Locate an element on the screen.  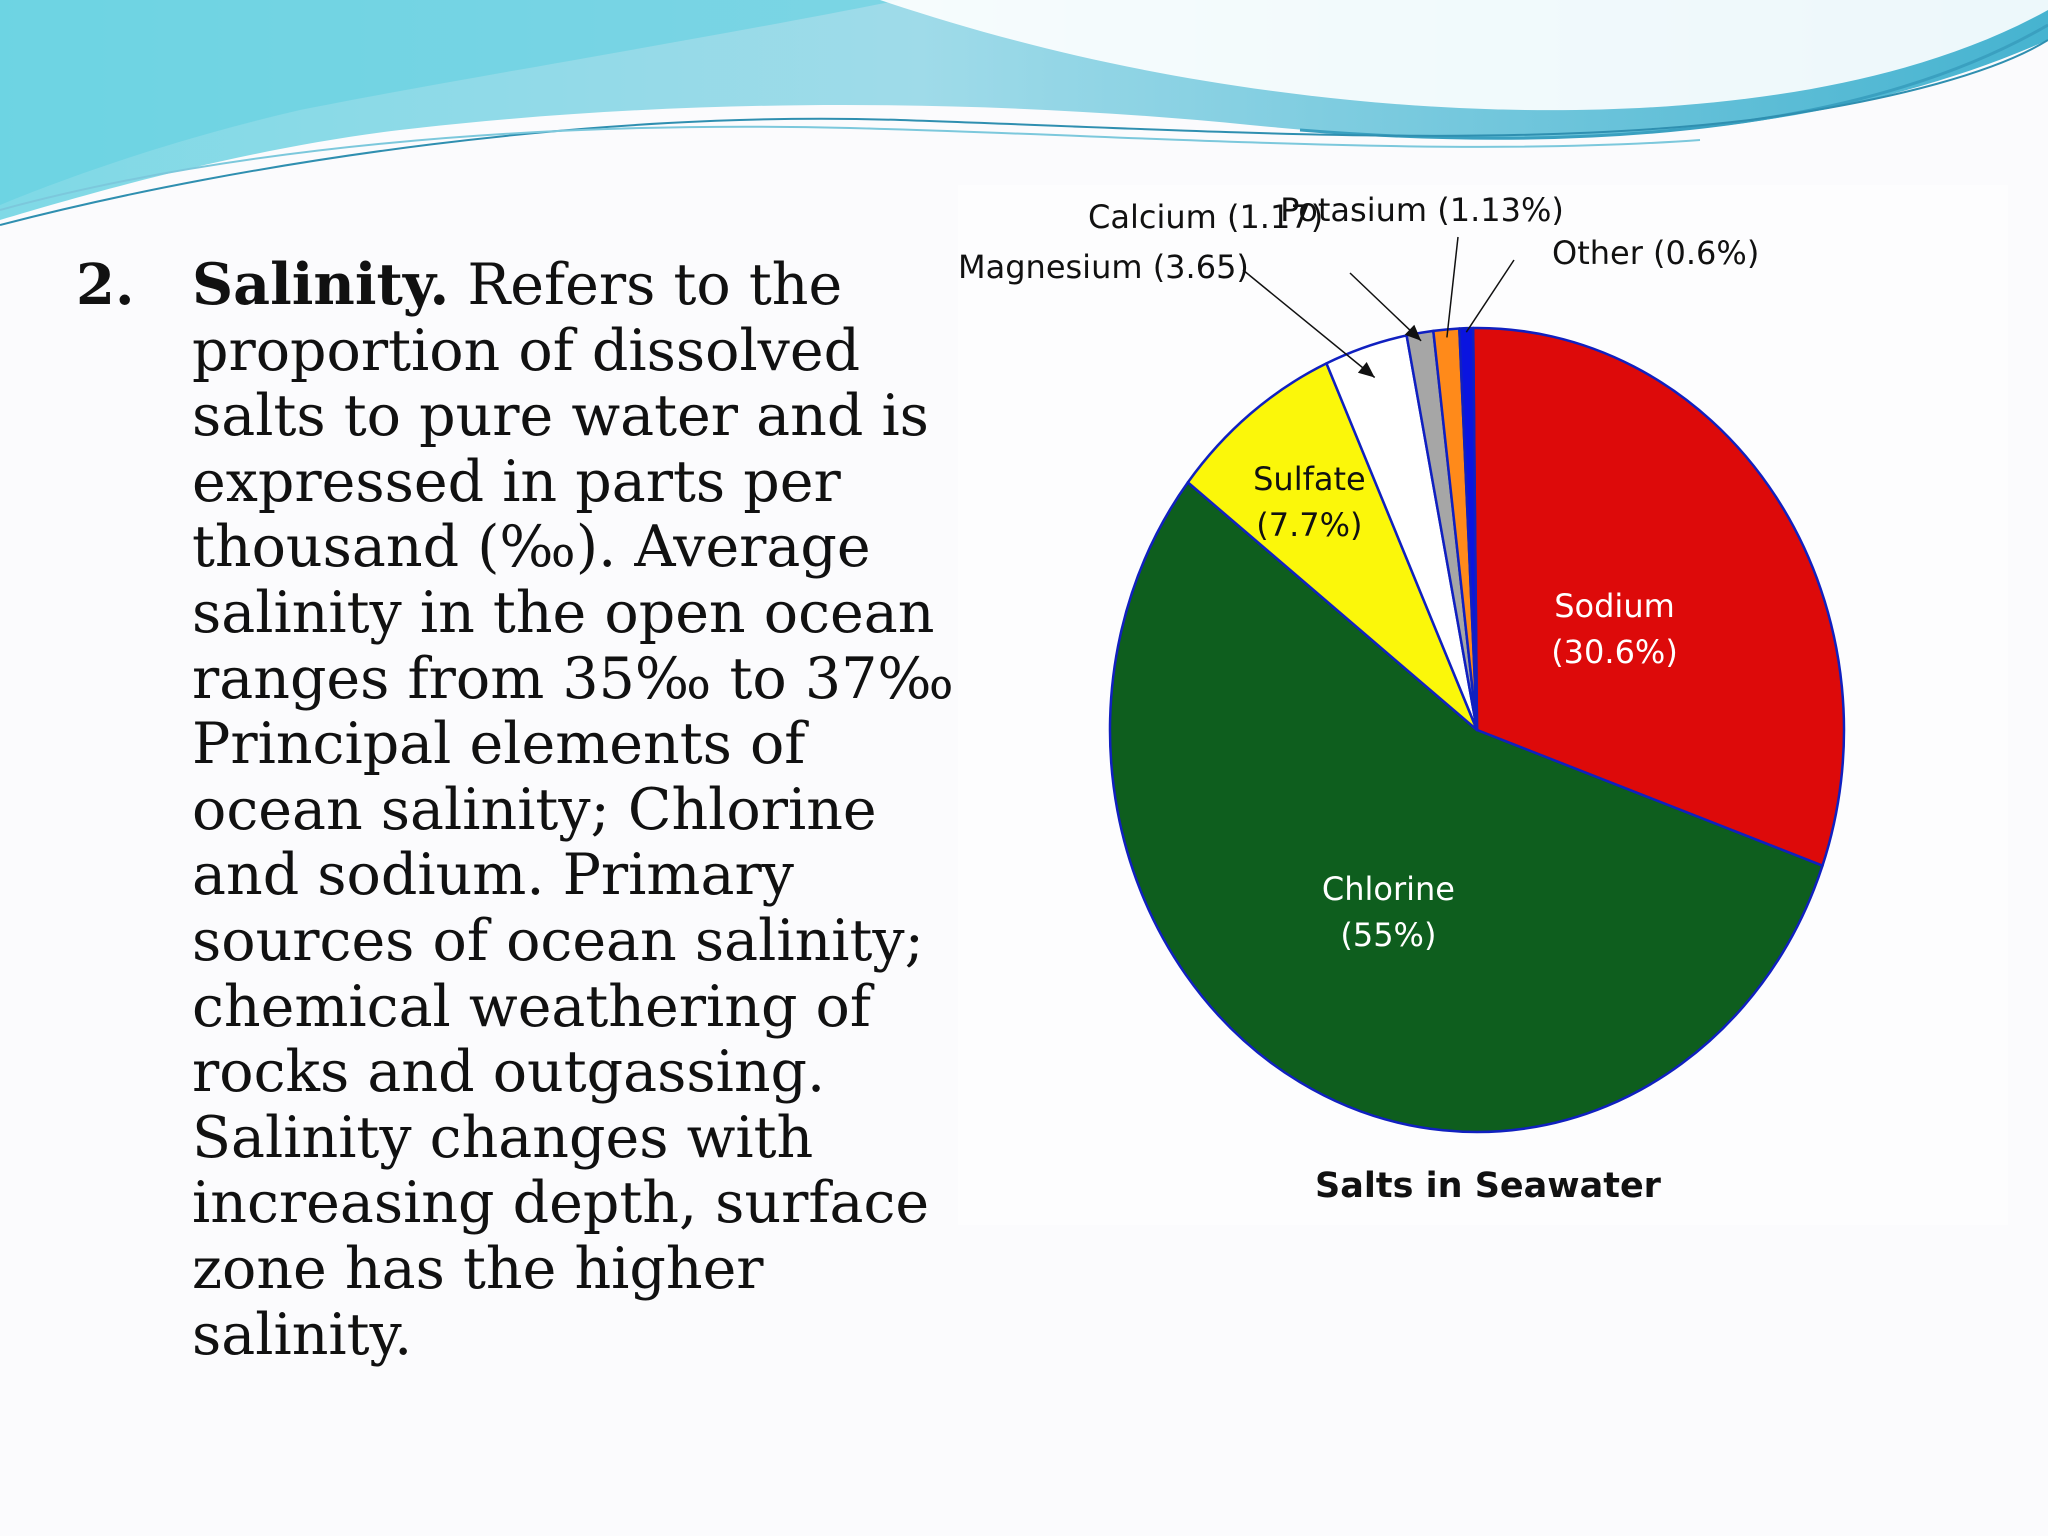
pie-slice-sodium is located at coordinates (1658, 596).